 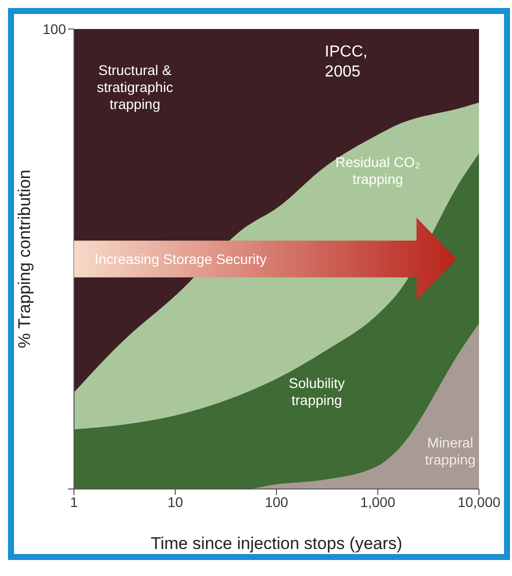 I want to click on x-tick-label: 10, so click(x=175, y=502).